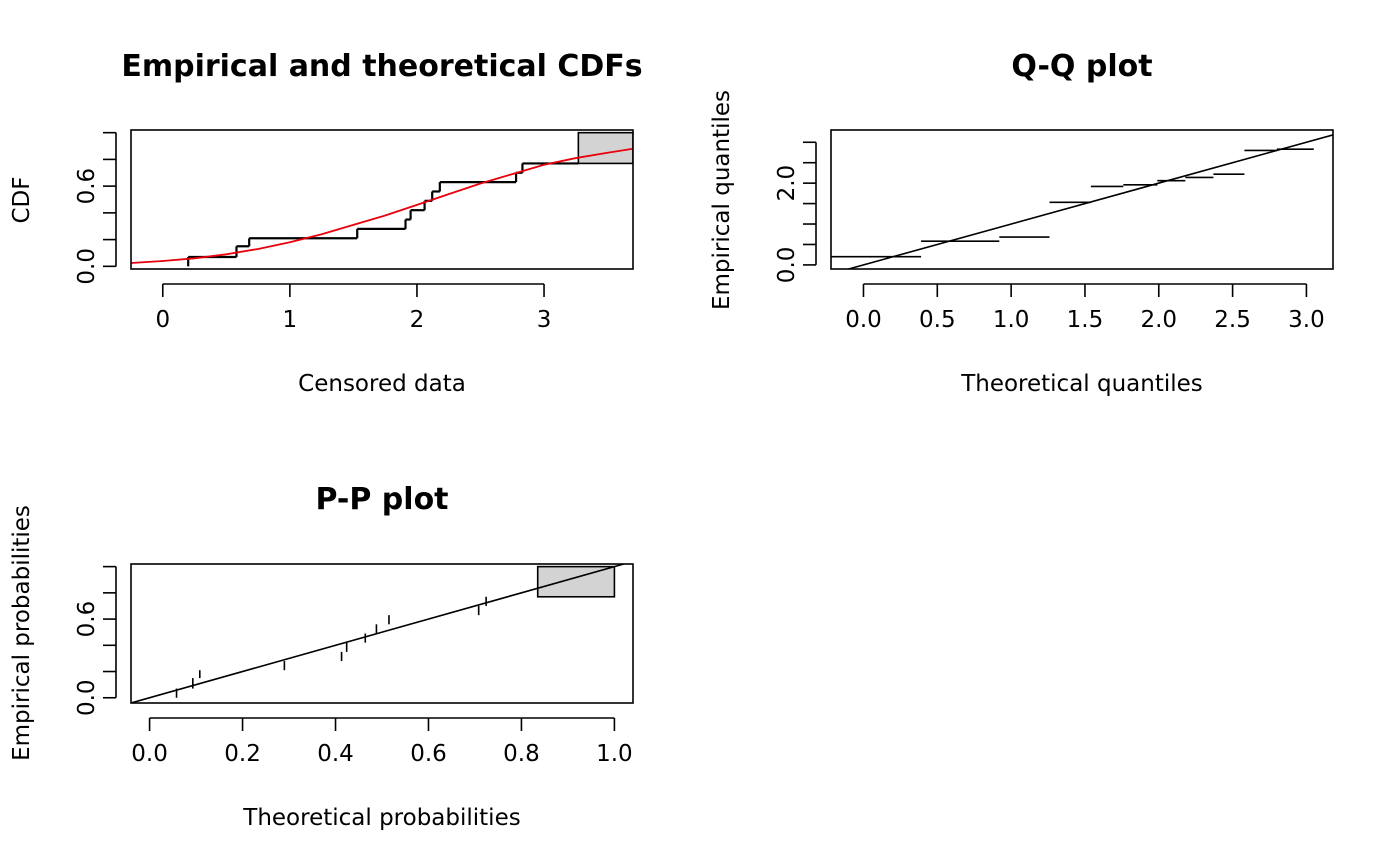 This screenshot has width=1400, height=866. I want to click on cdf-censored-box, so click(605, 148).